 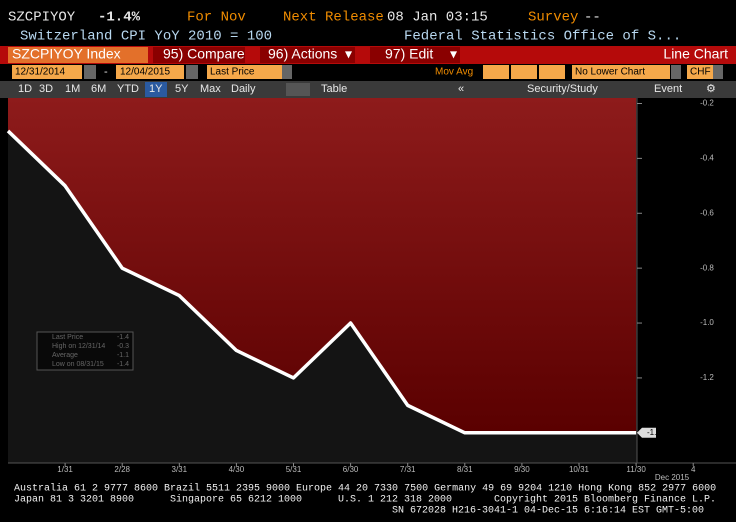 What do you see at coordinates (522, 469) in the screenshot?
I see `x-tick-label: 9/30` at bounding box center [522, 469].